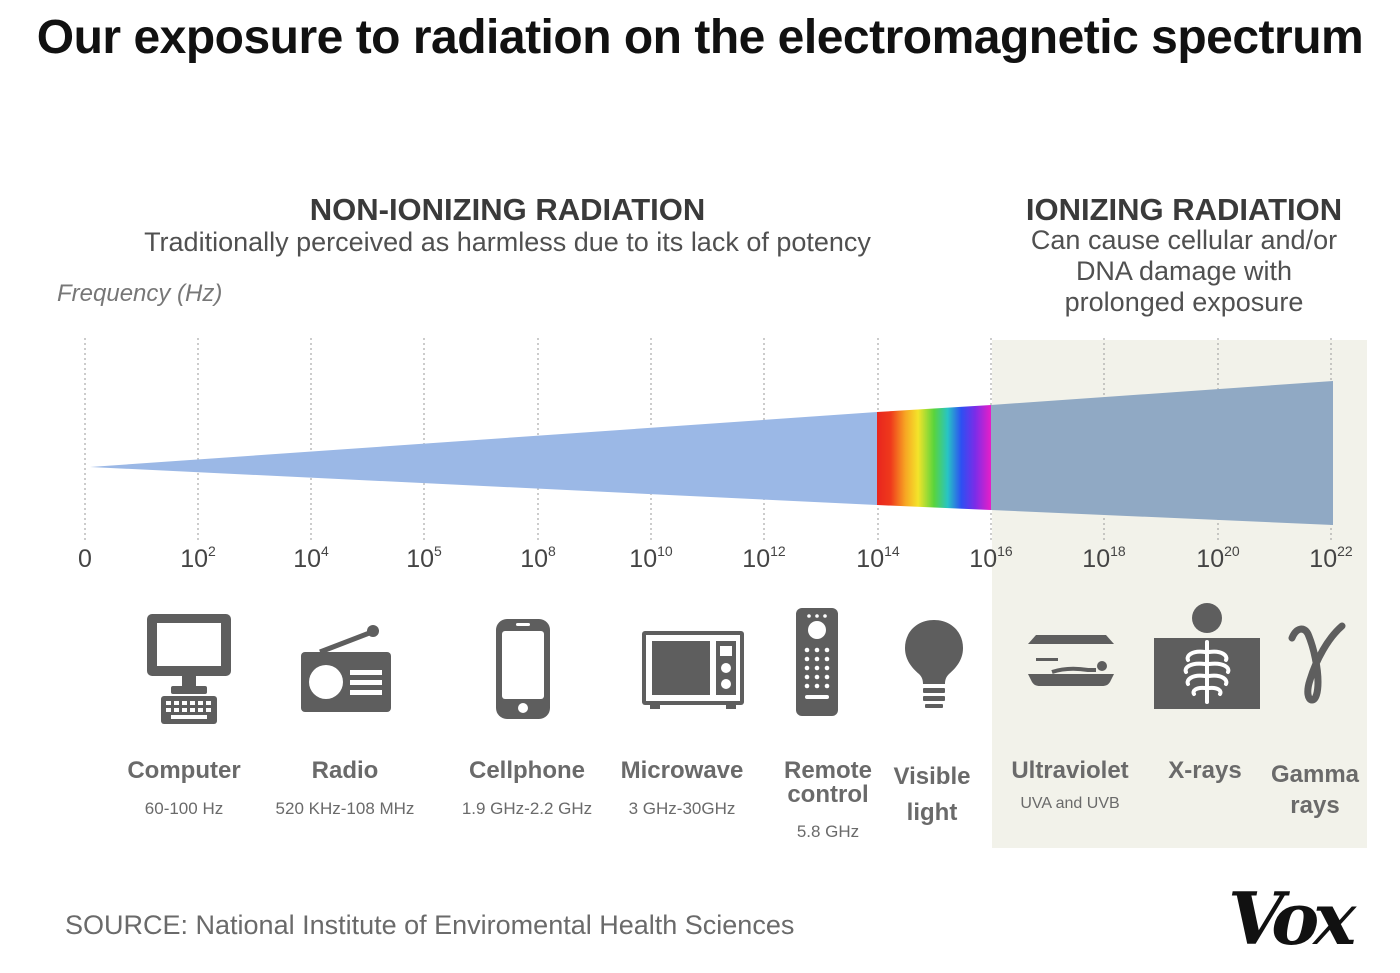 This screenshot has width=1400, height=973. Describe the element at coordinates (527, 808) in the screenshot. I see `item-range-cellphone: 1.9 GHz-2.2 GHz` at that location.